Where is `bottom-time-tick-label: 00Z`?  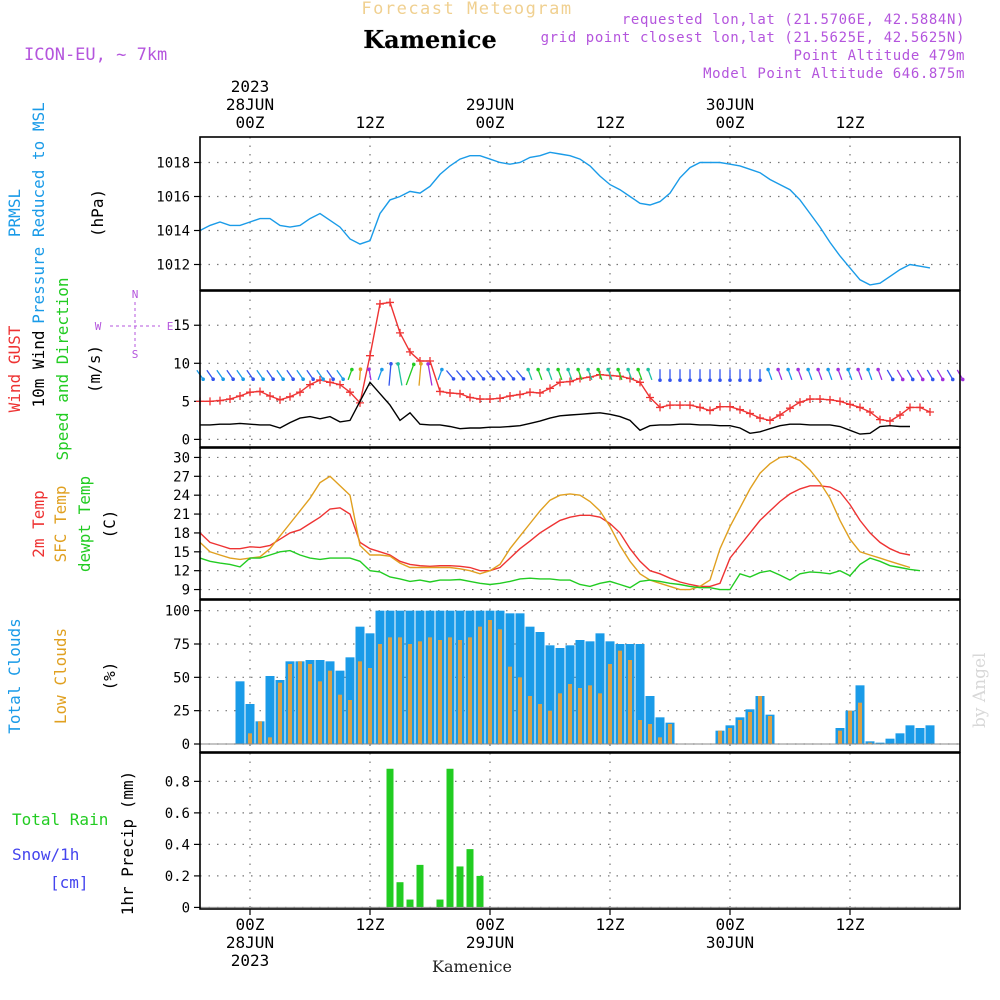
bottom-time-tick-label: 00Z is located at coordinates (250, 924).